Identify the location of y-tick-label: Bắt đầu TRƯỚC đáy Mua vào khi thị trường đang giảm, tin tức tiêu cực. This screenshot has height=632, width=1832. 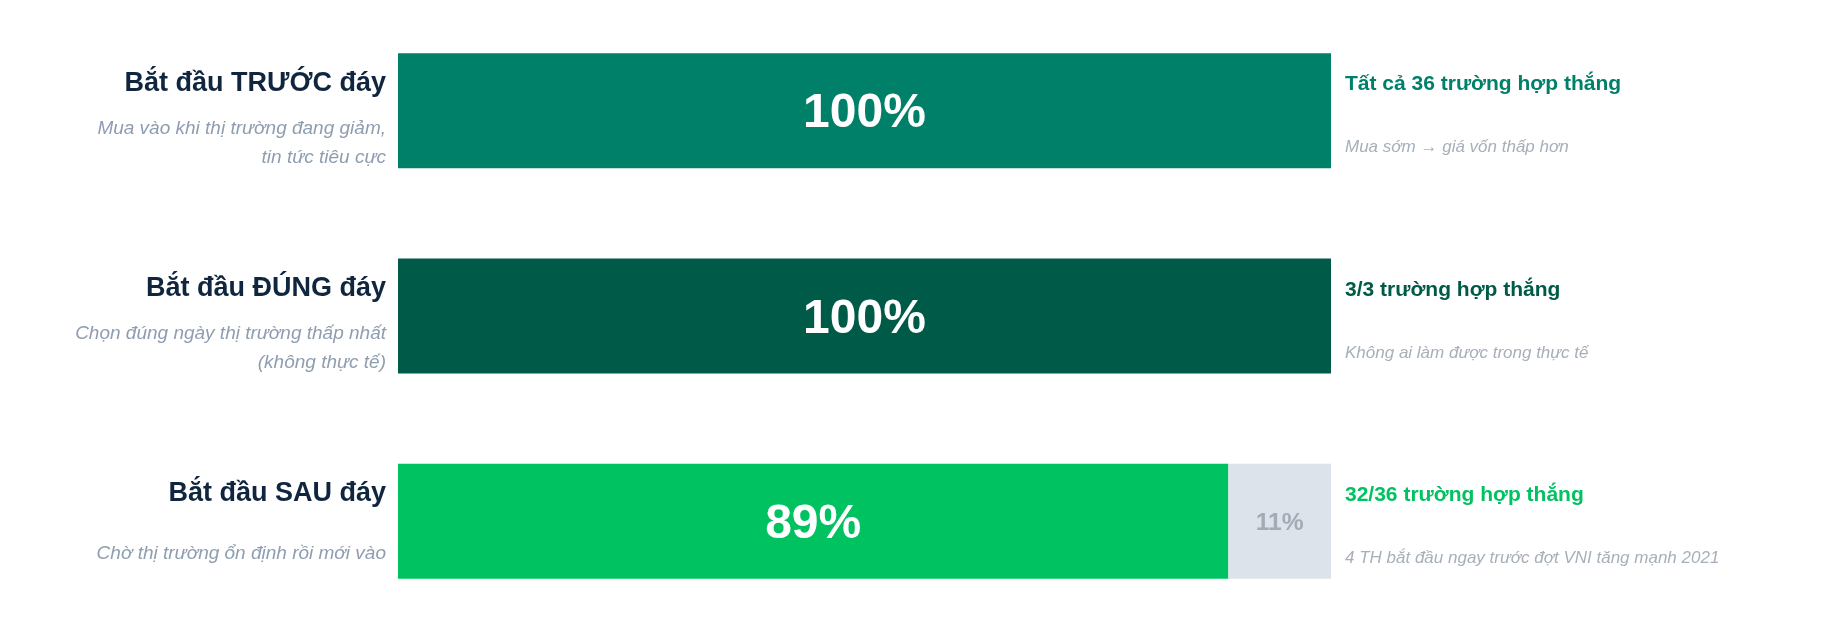
(242, 116).